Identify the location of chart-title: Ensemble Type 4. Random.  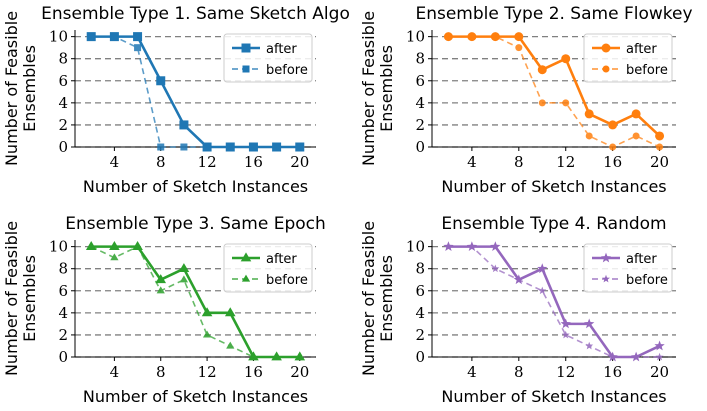
(553, 224).